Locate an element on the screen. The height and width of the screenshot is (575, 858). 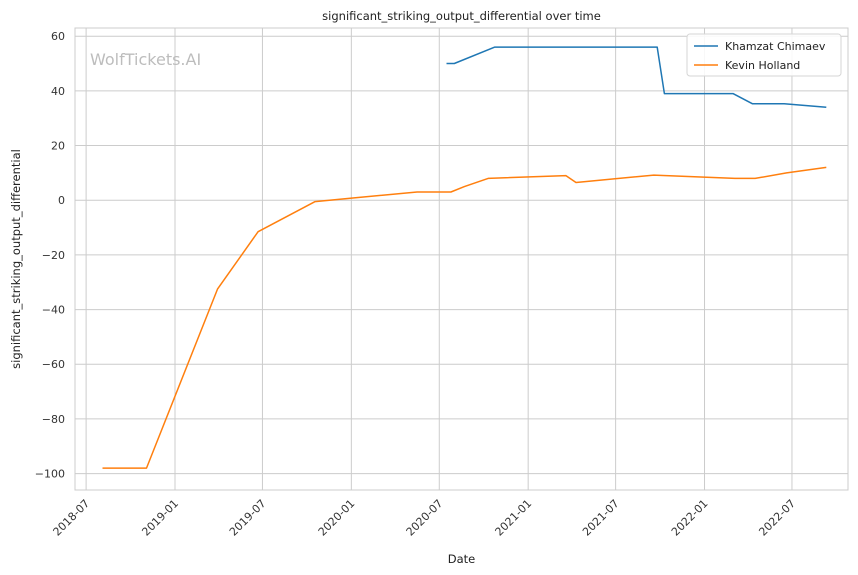
legend: Khamzat Chimaev Kevin Holland is located at coordinates (764, 55).